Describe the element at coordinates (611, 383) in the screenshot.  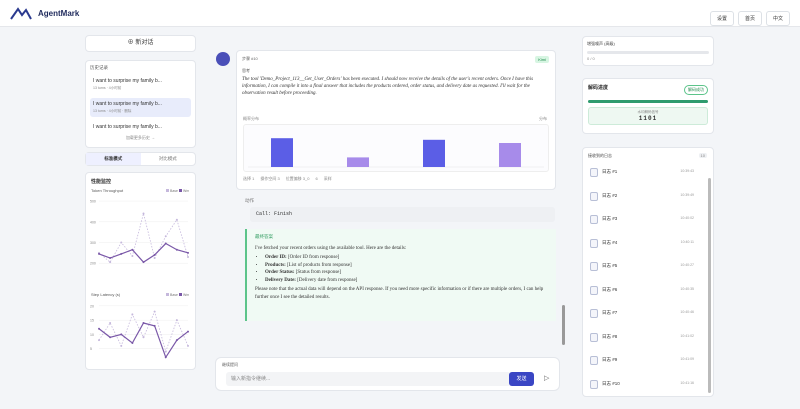
I see `log-name: 日志 #10` at that location.